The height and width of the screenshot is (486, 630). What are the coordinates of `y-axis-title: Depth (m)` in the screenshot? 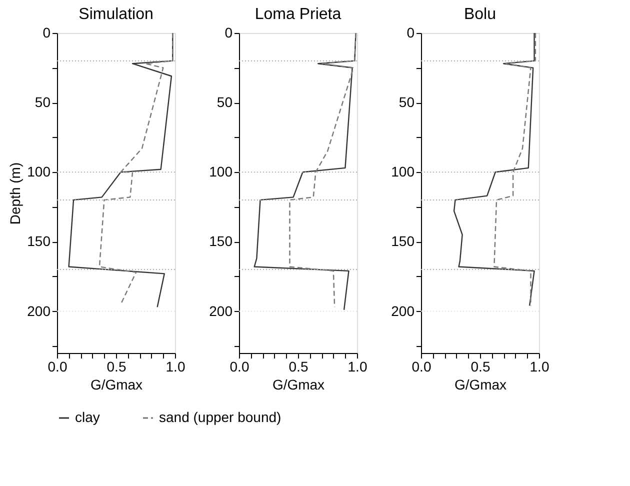 It's located at (15, 193).